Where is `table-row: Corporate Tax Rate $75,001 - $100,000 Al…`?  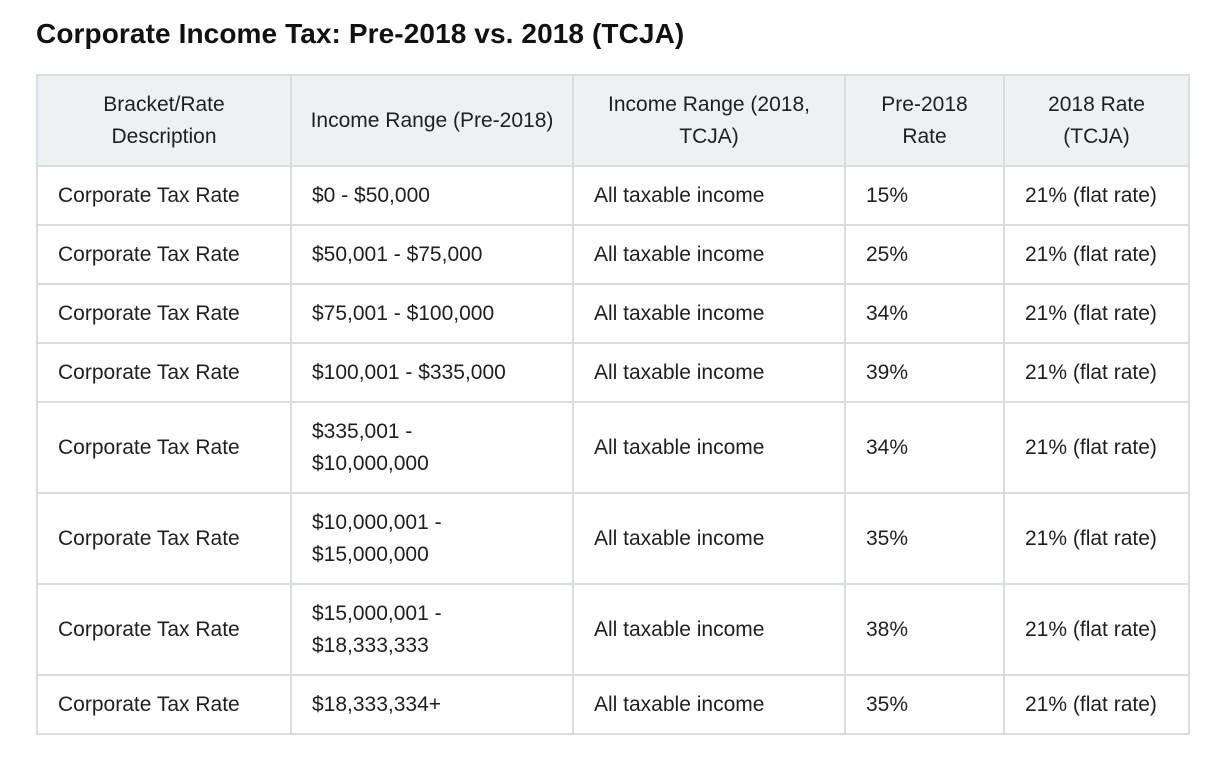 table-row: Corporate Tax Rate $75,001 - $100,000 Al… is located at coordinates (613, 313).